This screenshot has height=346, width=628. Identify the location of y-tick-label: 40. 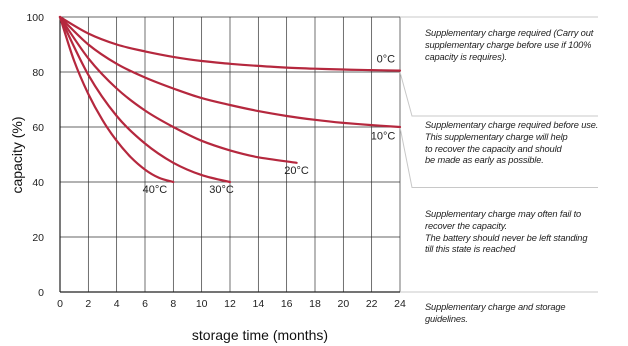
(38, 183).